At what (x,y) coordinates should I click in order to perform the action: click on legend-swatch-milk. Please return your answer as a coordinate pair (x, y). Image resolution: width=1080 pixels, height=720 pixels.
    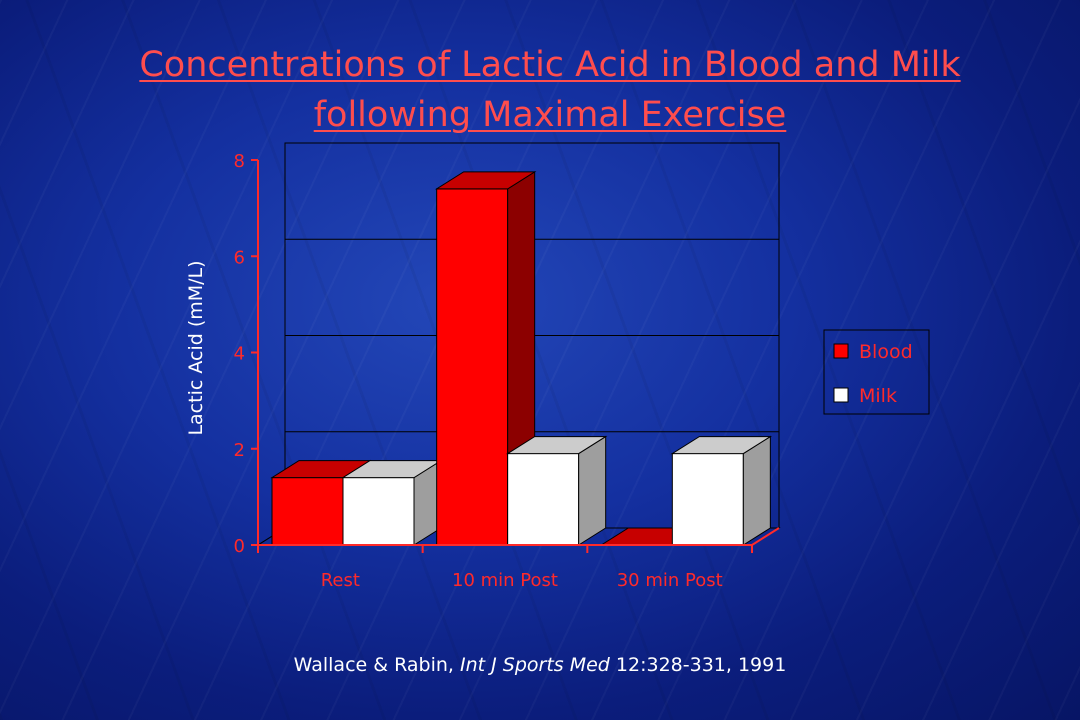
    Looking at the image, I should click on (841, 395).